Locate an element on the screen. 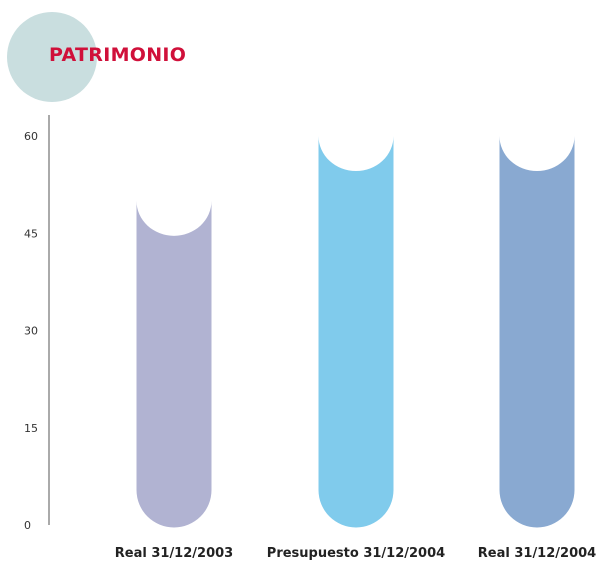  y-axis-ticks: 0 15 30 45 60 is located at coordinates (31, 331).